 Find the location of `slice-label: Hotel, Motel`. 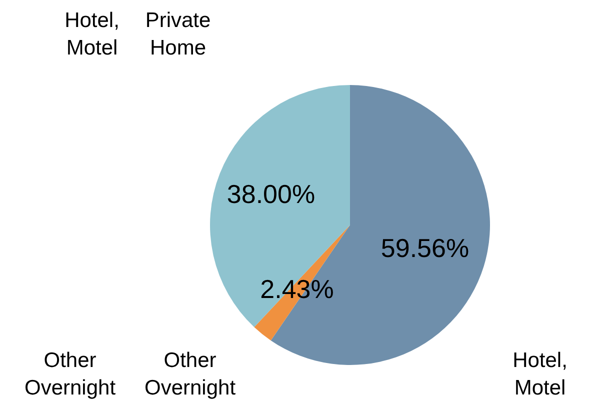

slice-label: Hotel, Motel is located at coordinates (540, 374).